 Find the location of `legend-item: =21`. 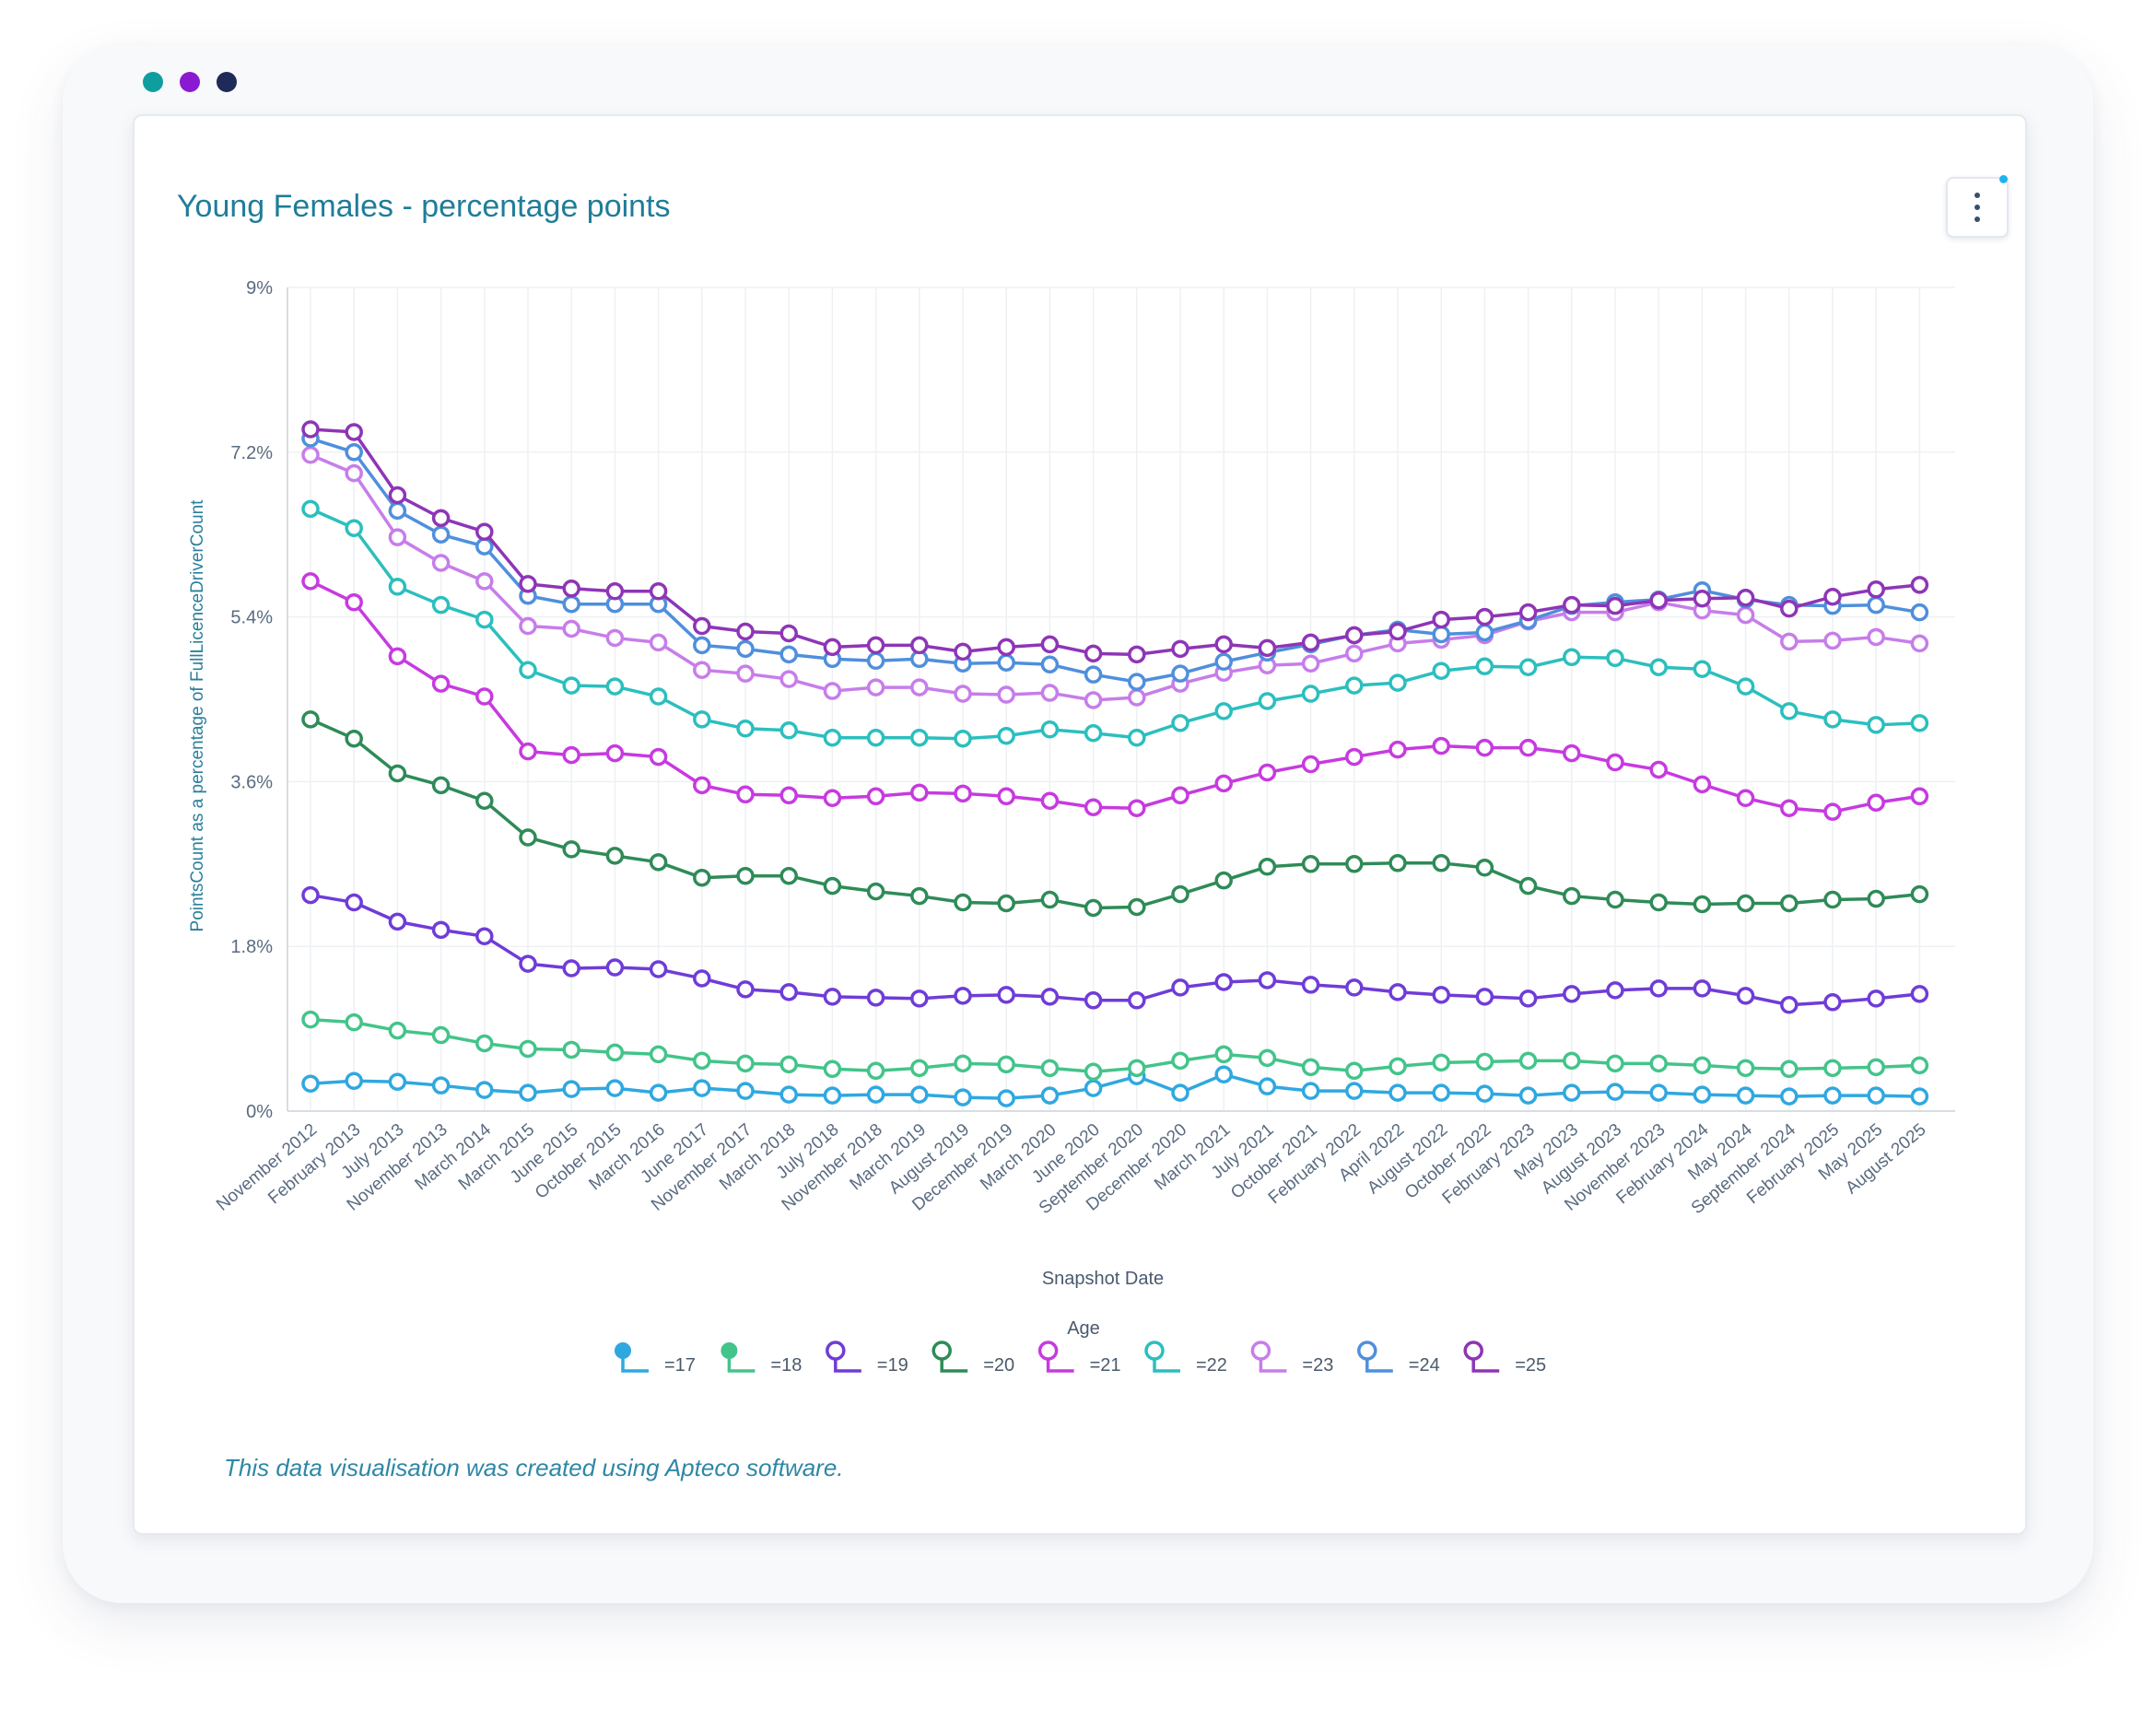

legend-item: =21 is located at coordinates (1079, 1358).